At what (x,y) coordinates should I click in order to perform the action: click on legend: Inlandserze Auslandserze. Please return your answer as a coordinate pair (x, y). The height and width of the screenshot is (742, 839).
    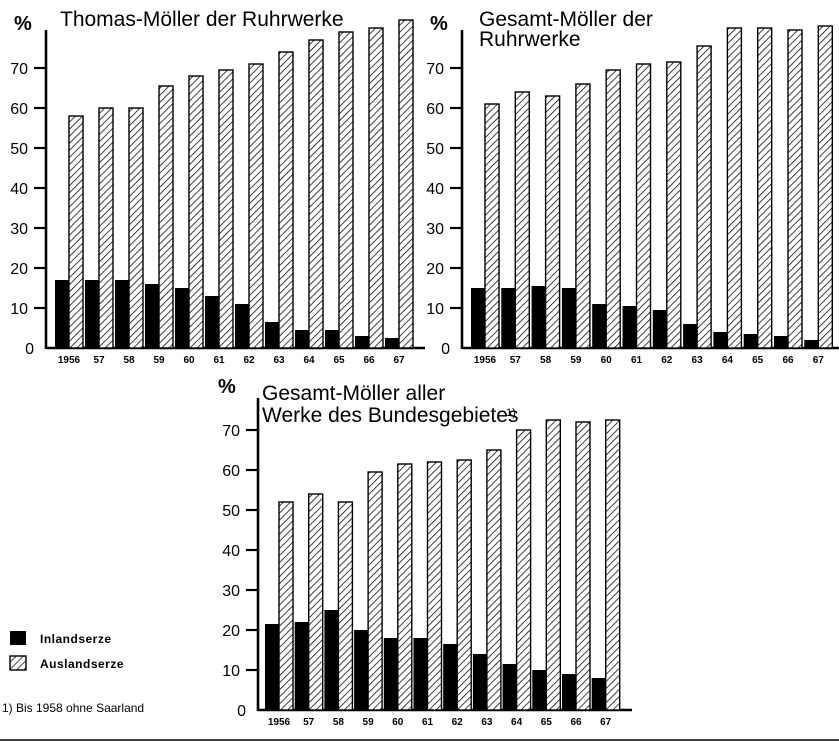
    Looking at the image, I should click on (66, 651).